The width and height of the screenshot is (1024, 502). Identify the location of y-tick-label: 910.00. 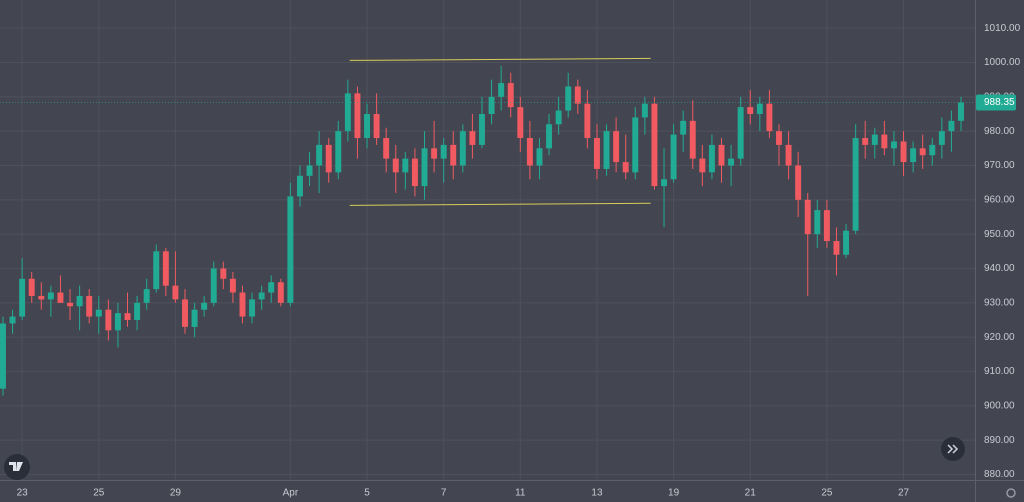
(999, 371).